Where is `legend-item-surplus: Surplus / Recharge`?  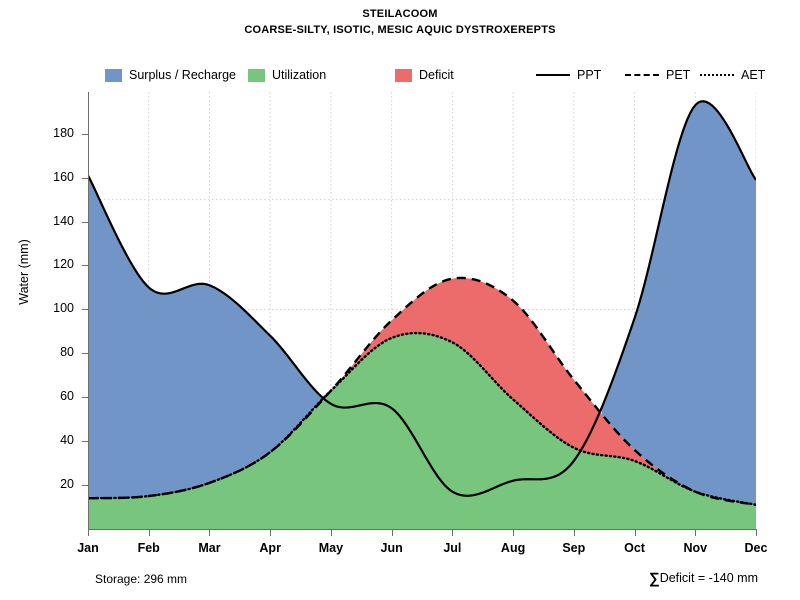
legend-item-surplus: Surplus / Recharge is located at coordinates (170, 75).